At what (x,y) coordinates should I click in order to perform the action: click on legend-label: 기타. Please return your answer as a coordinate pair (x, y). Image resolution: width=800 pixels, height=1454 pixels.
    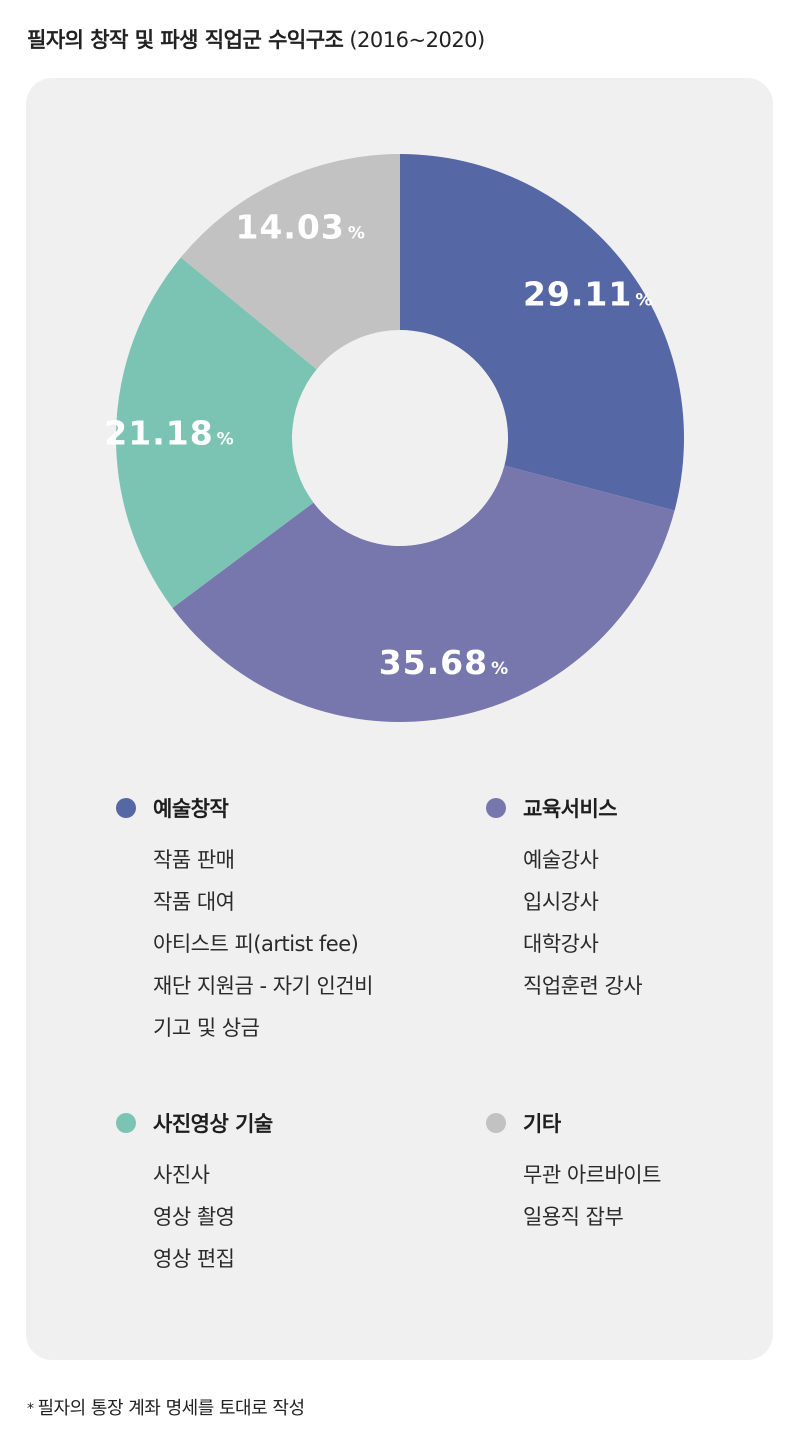
    Looking at the image, I should click on (542, 1124).